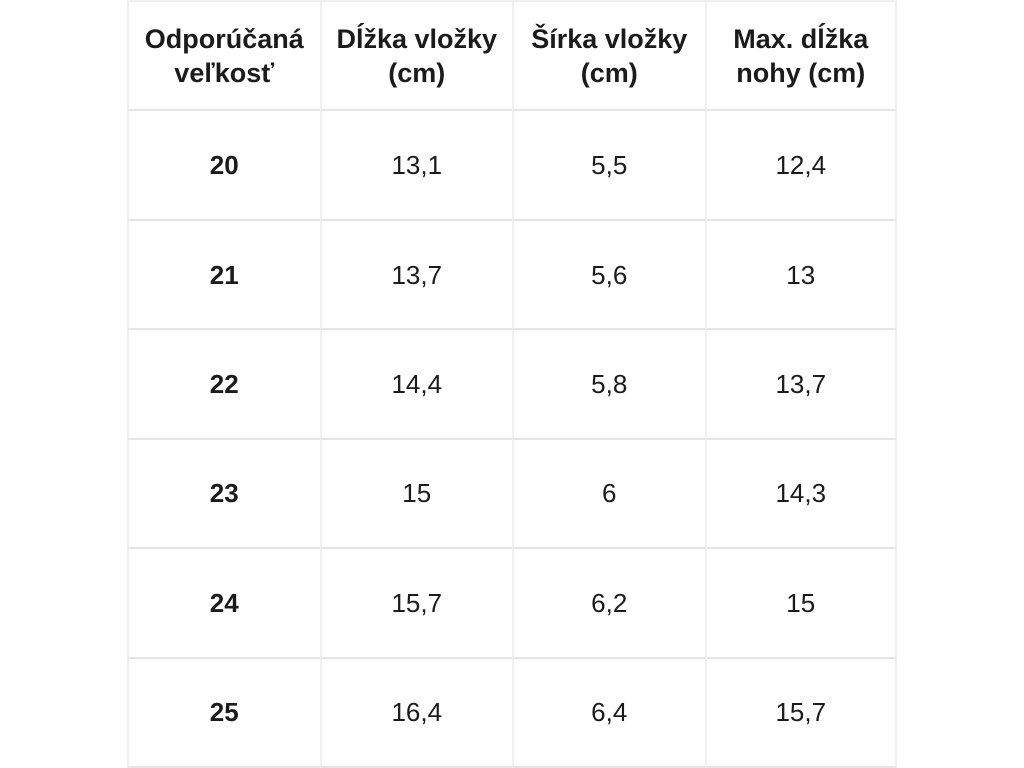  Describe the element at coordinates (800, 494) in the screenshot. I see `table-cell-max-foot-length: 14,3` at that location.